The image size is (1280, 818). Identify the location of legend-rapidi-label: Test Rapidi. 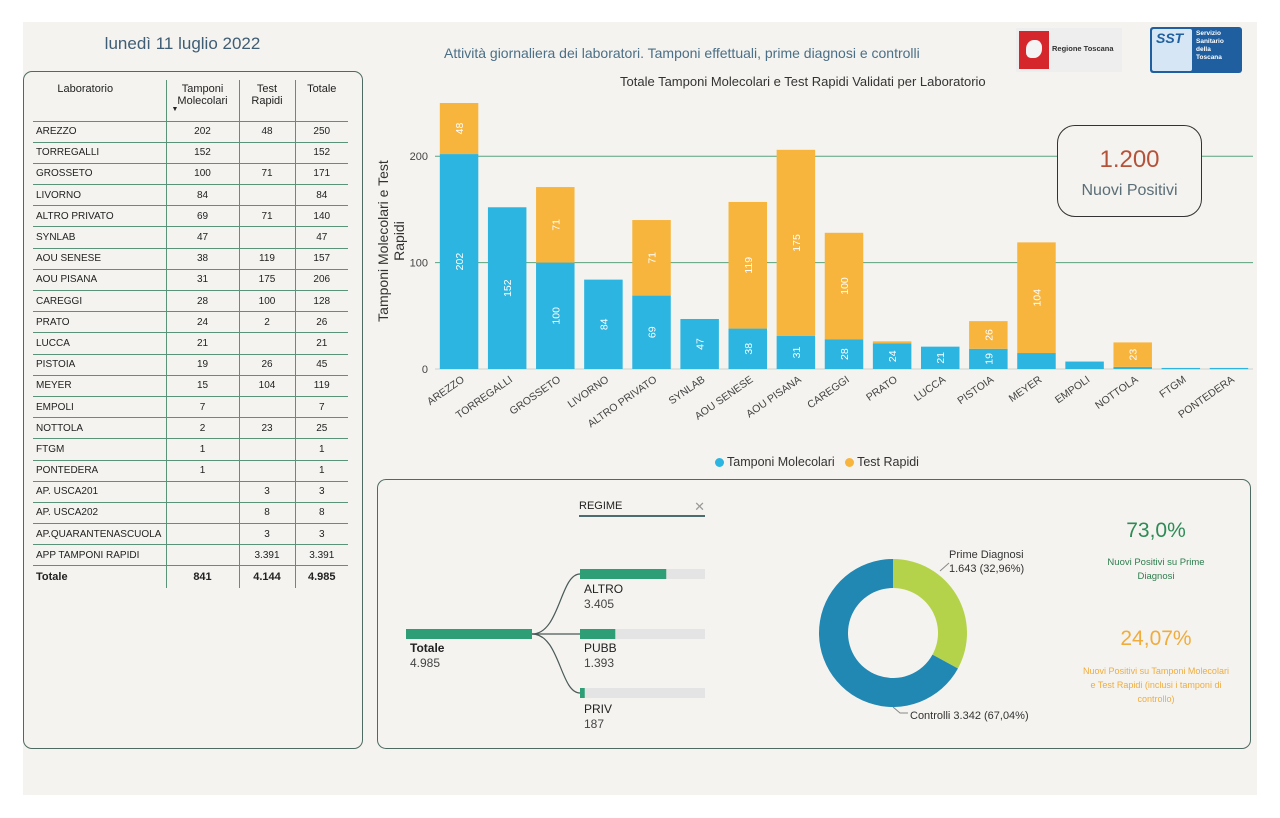
(888, 462).